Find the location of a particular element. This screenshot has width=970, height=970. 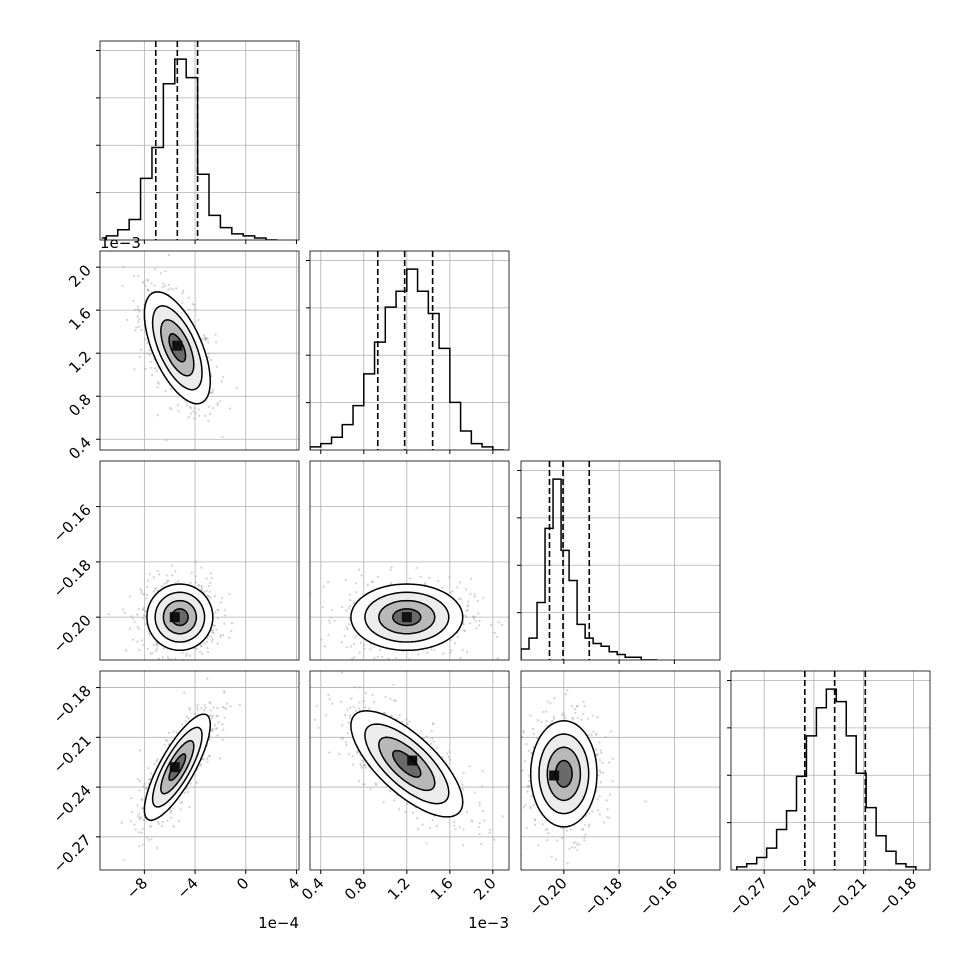

x-offset-label-0: 1e−4 is located at coordinates (278, 923).